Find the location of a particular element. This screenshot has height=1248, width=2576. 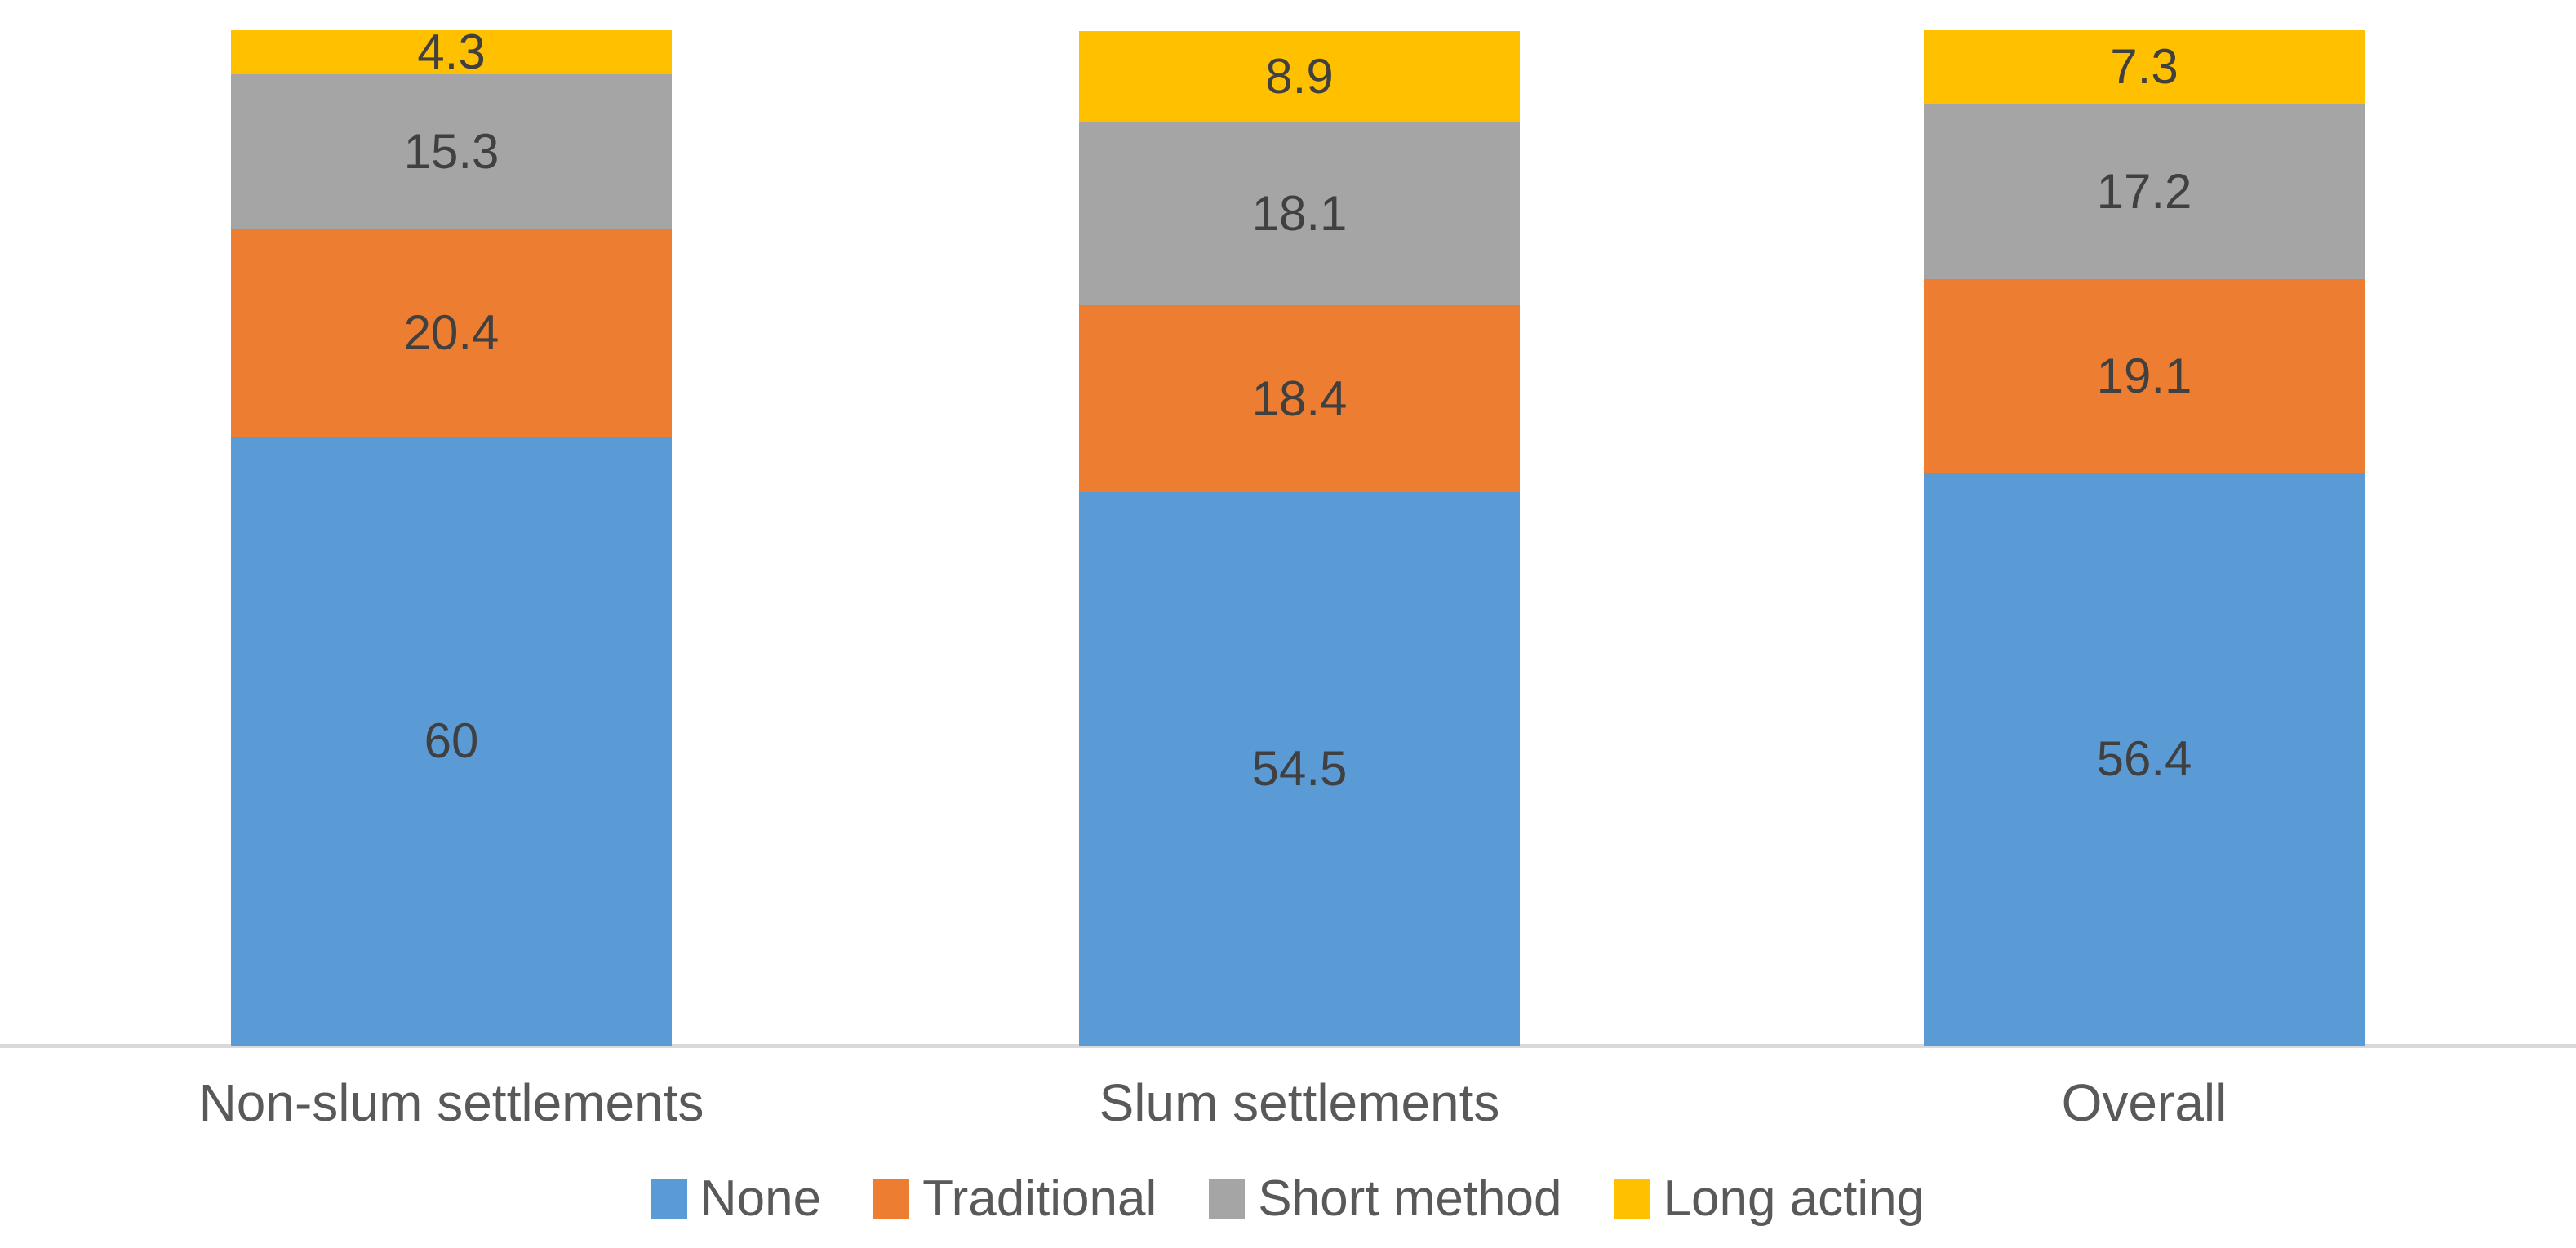

bar-segment: 56.4 is located at coordinates (2144, 759).